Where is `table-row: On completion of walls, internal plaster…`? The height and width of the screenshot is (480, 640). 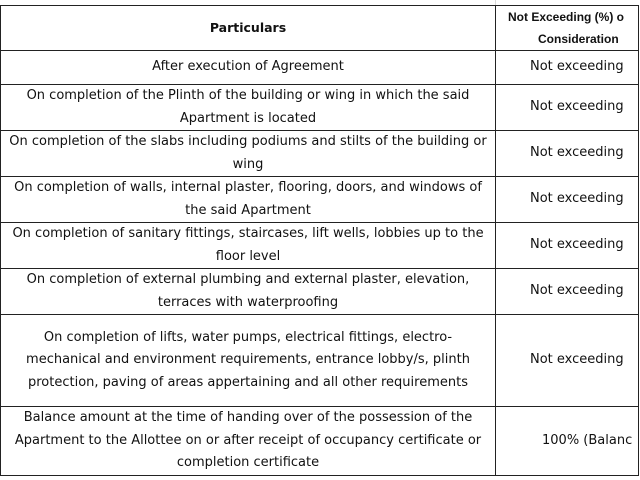
table-row: On completion of walls, internal plaster… is located at coordinates (319, 199).